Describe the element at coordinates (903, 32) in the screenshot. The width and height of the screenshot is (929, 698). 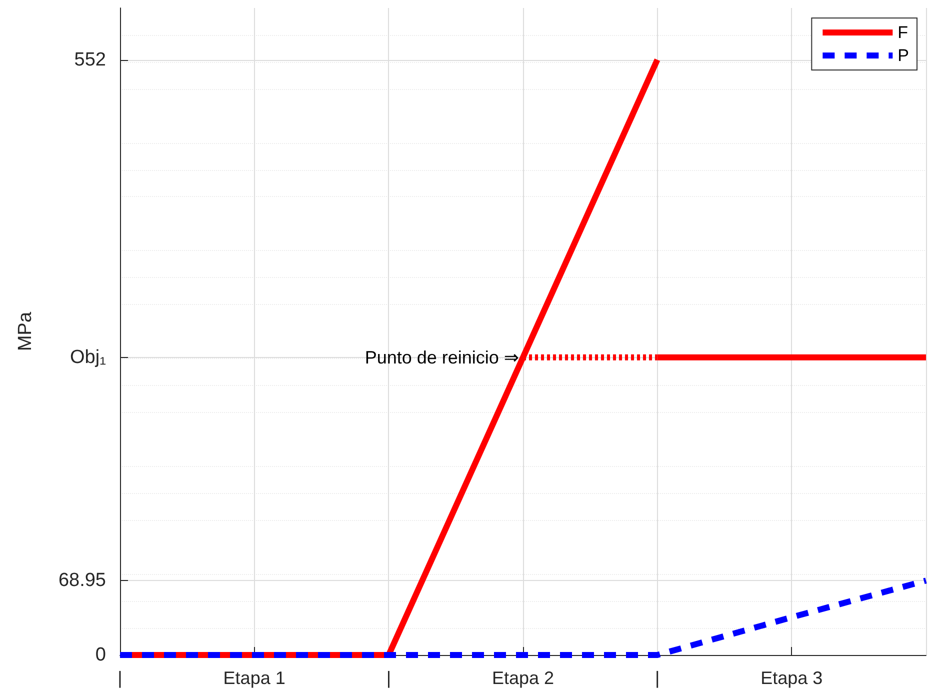
I see `legend-label: F` at that location.